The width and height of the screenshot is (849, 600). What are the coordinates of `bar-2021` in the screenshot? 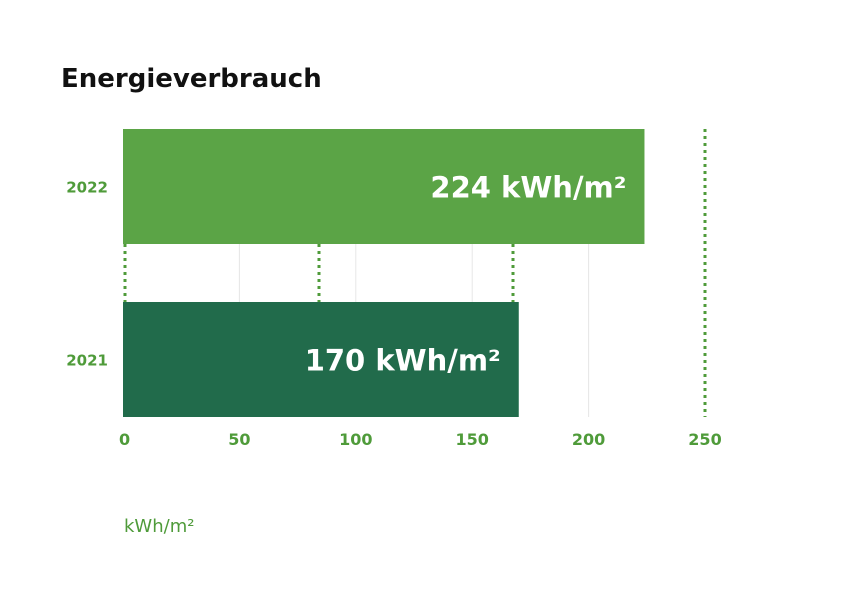 It's located at (321, 359).